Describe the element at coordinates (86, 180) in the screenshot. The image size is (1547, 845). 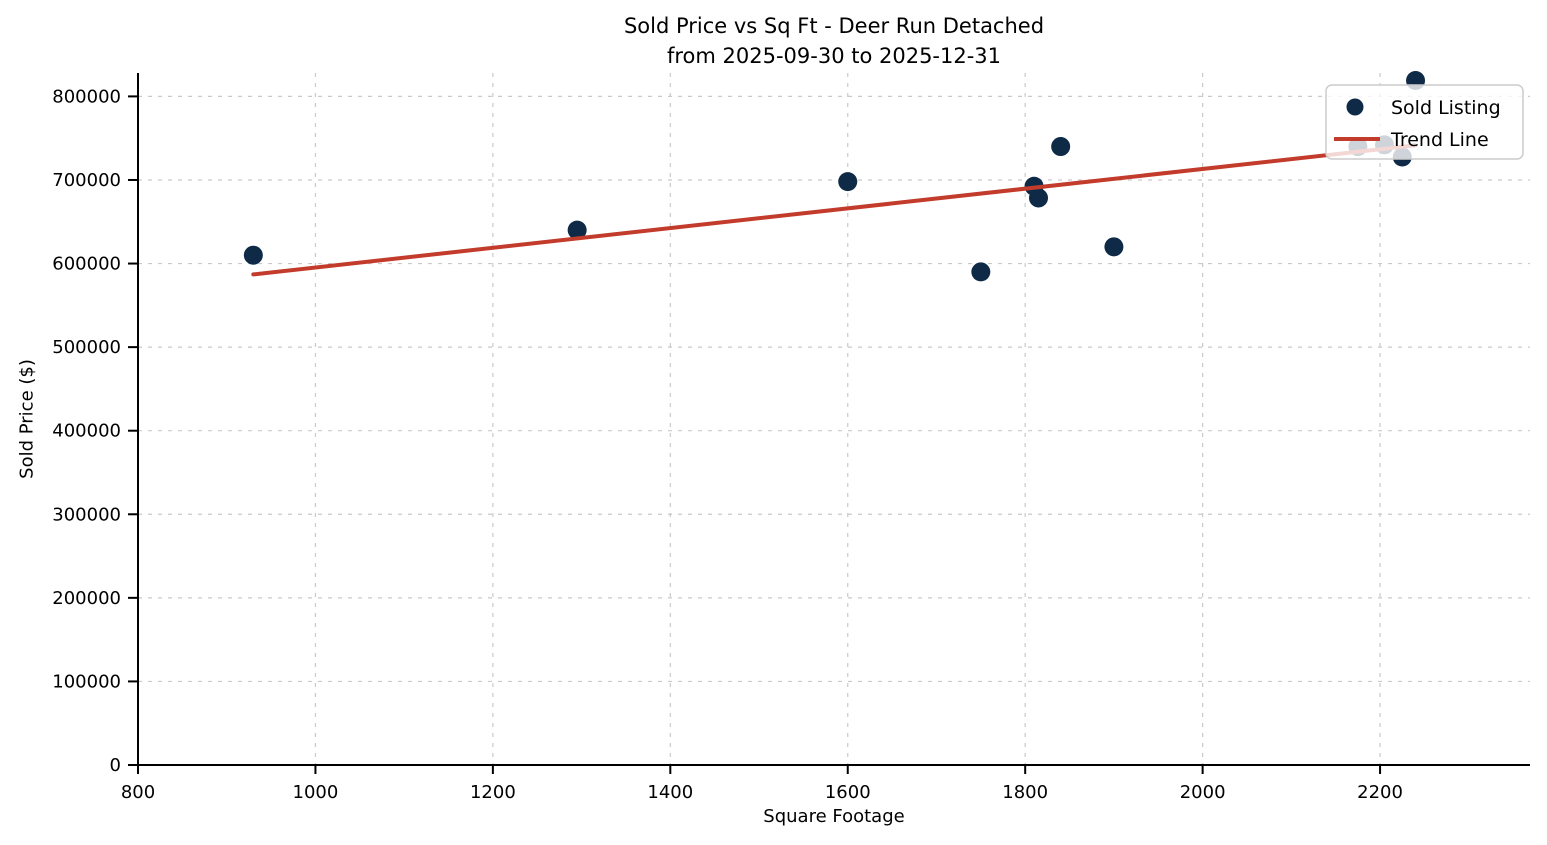
I see `y-tick-label: 700000` at that location.